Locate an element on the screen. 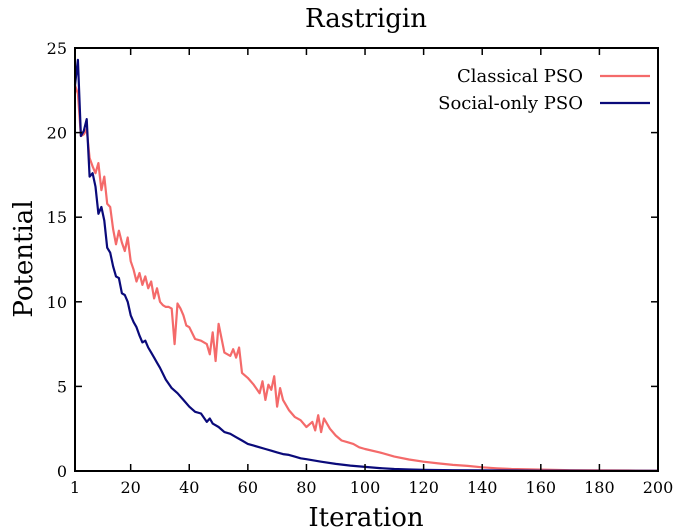  x-tick-label: 100 is located at coordinates (365, 487).